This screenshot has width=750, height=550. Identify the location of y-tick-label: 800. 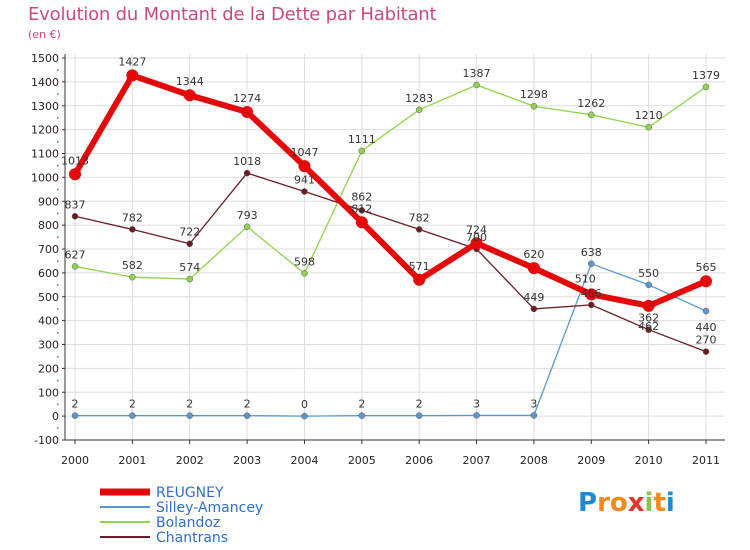
(48, 225).